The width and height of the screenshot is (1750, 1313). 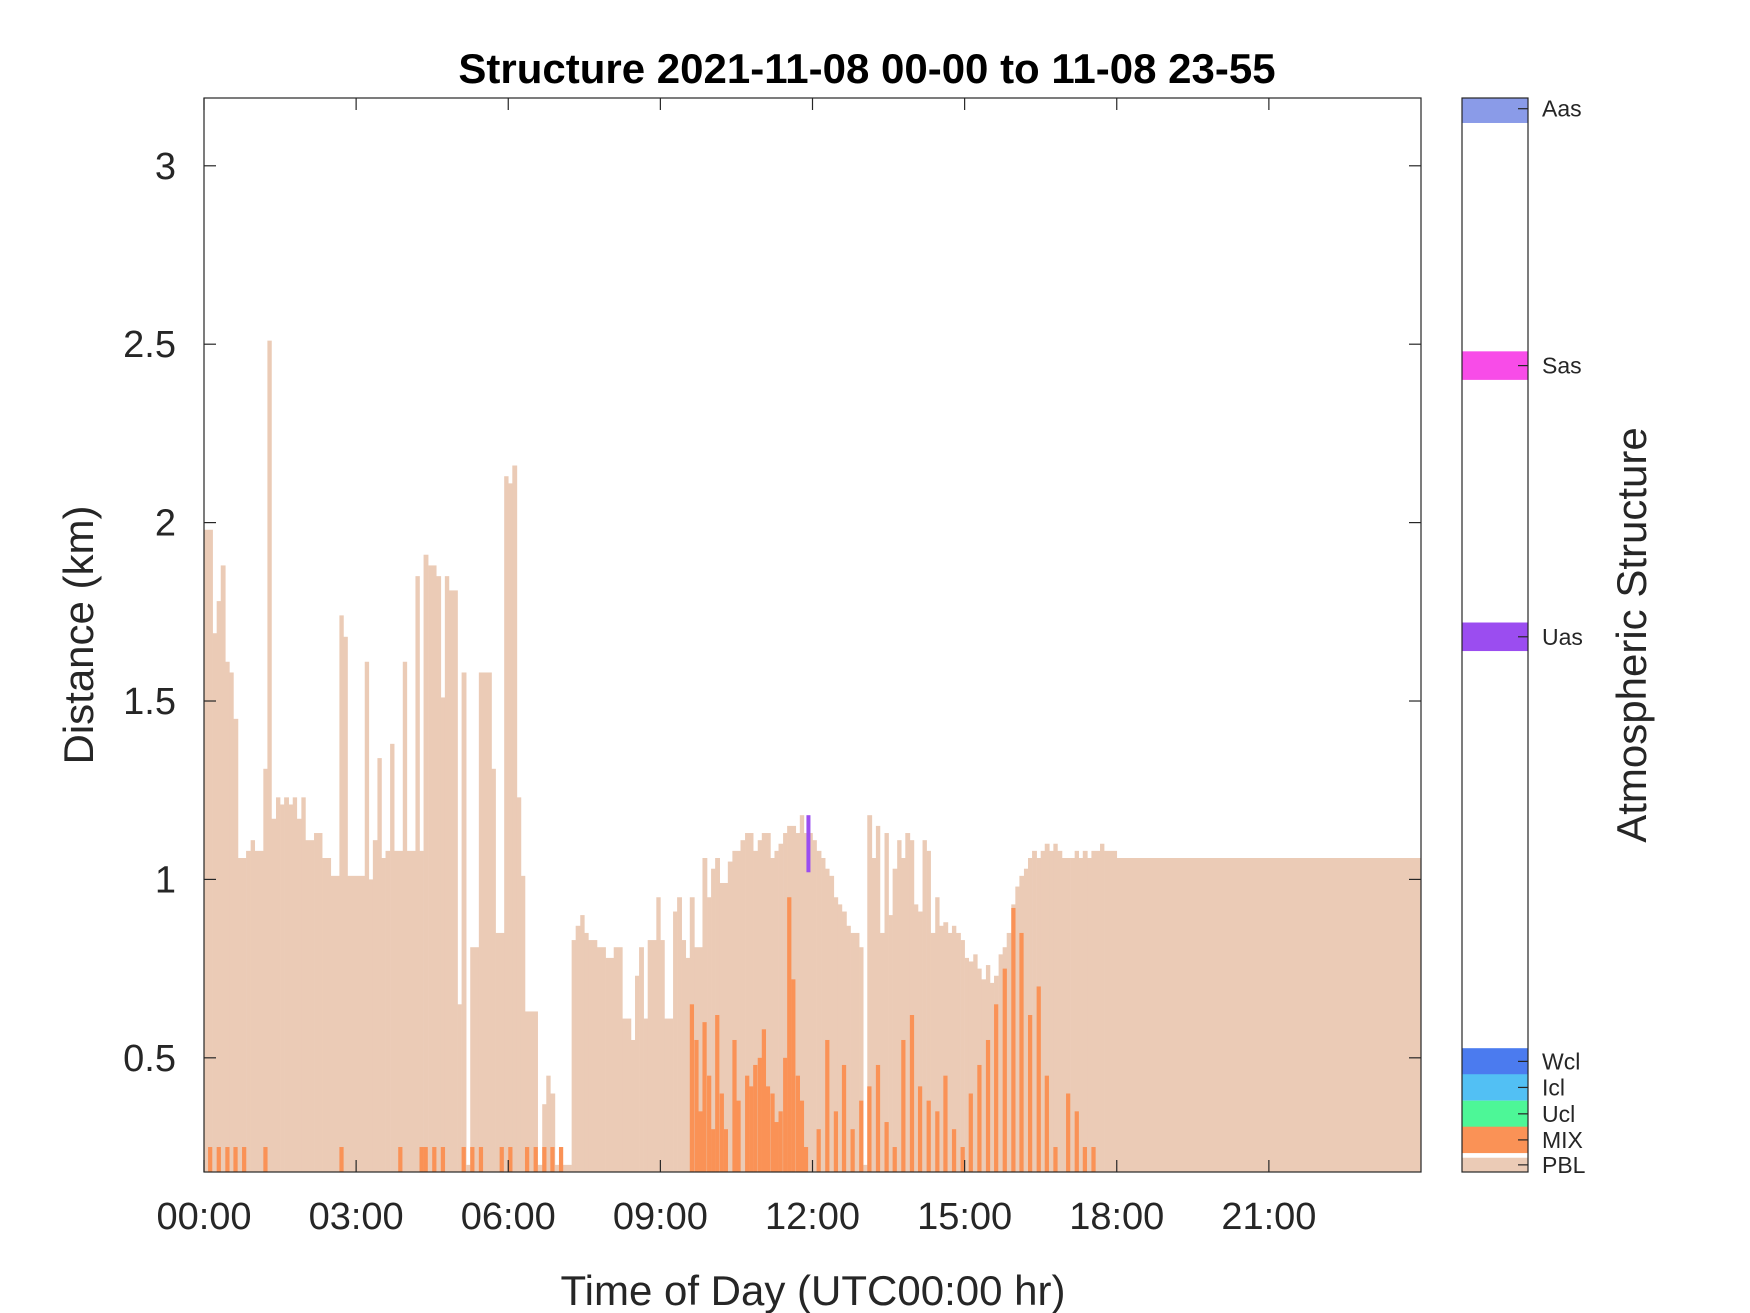 I want to click on colorbar-tick-label: Sas, so click(x=1562, y=366).